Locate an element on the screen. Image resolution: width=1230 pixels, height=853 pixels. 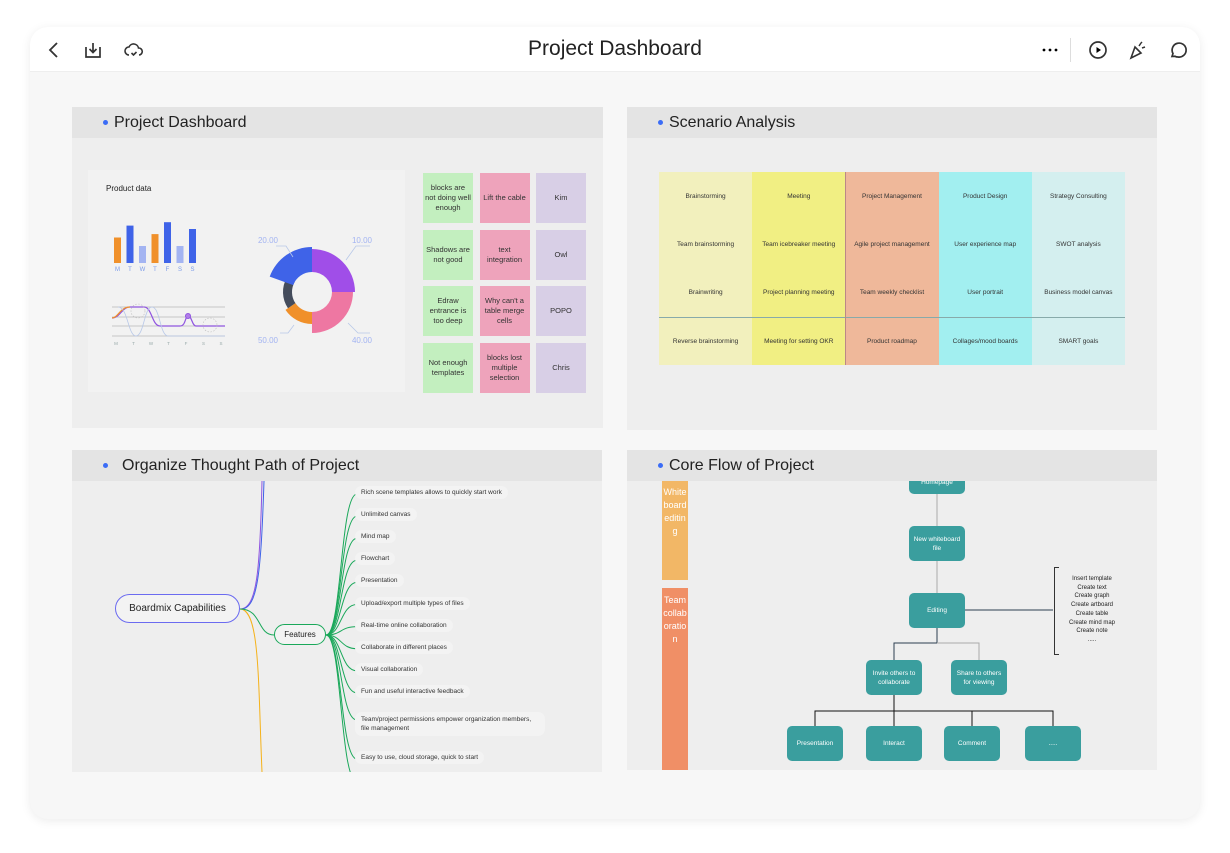
sticky-note: POPO is located at coordinates (561, 311).